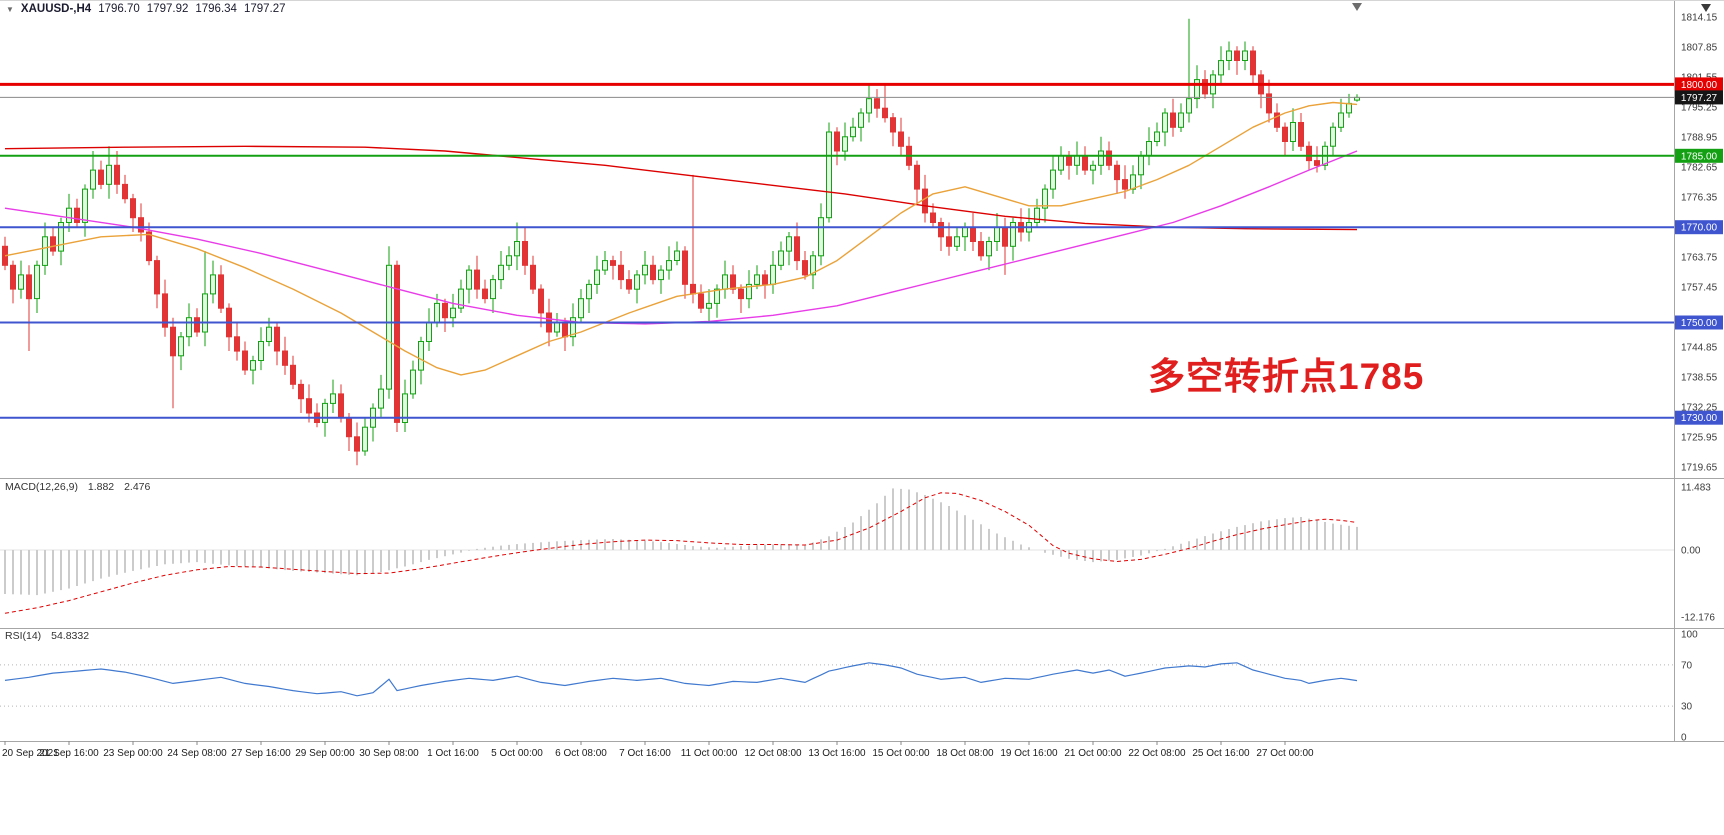 The width and height of the screenshot is (1724, 835). Describe the element at coordinates (1687, 707) in the screenshot. I see `svg-text: 30` at that location.